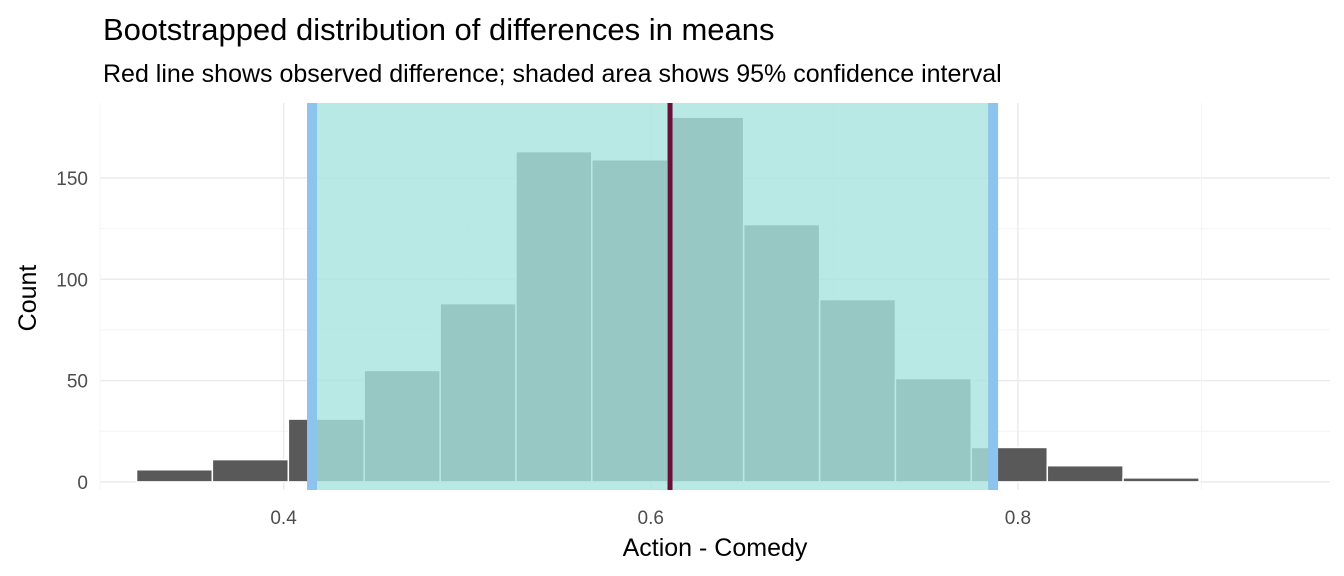  What do you see at coordinates (1018, 518) in the screenshot?
I see `x-tick-label: 0.8` at bounding box center [1018, 518].